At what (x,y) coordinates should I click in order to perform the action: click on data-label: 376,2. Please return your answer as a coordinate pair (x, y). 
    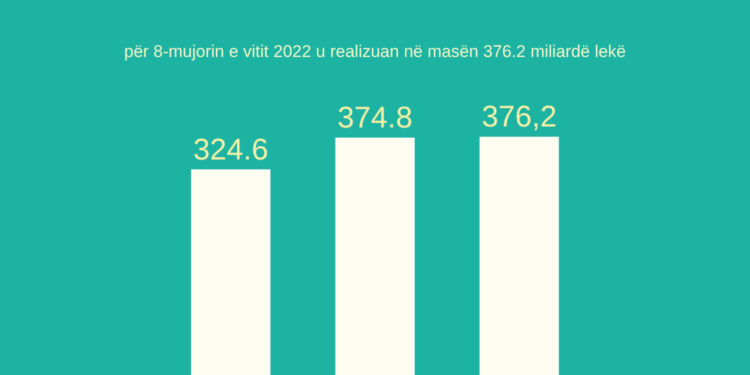
    Looking at the image, I should click on (519, 117).